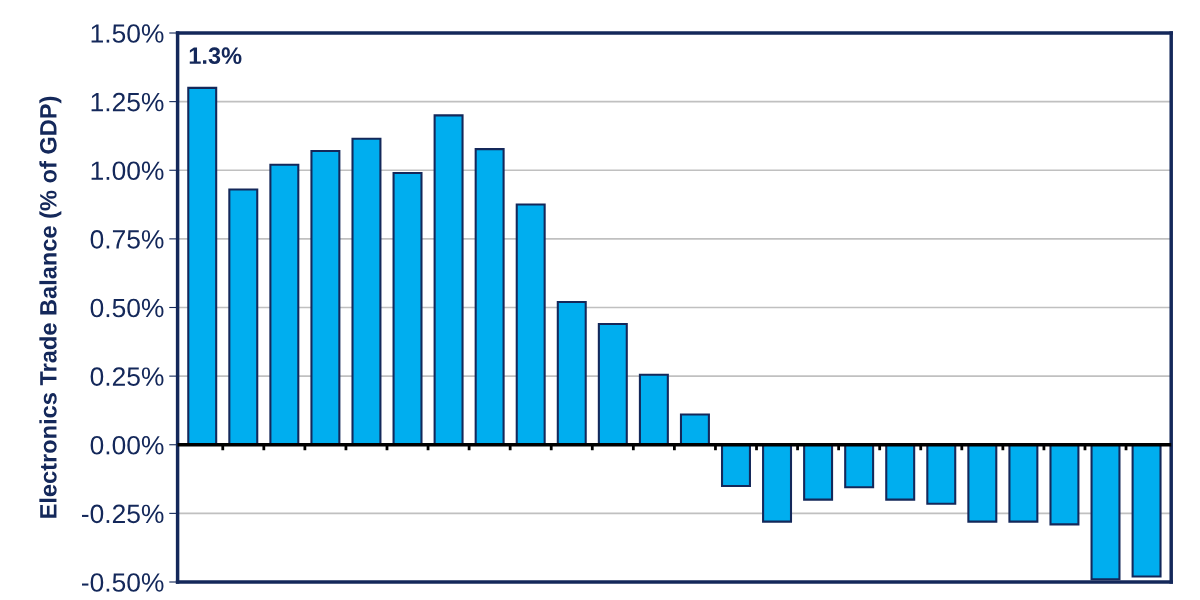  I want to click on y-tick-label: 0.50%, so click(127, 308).